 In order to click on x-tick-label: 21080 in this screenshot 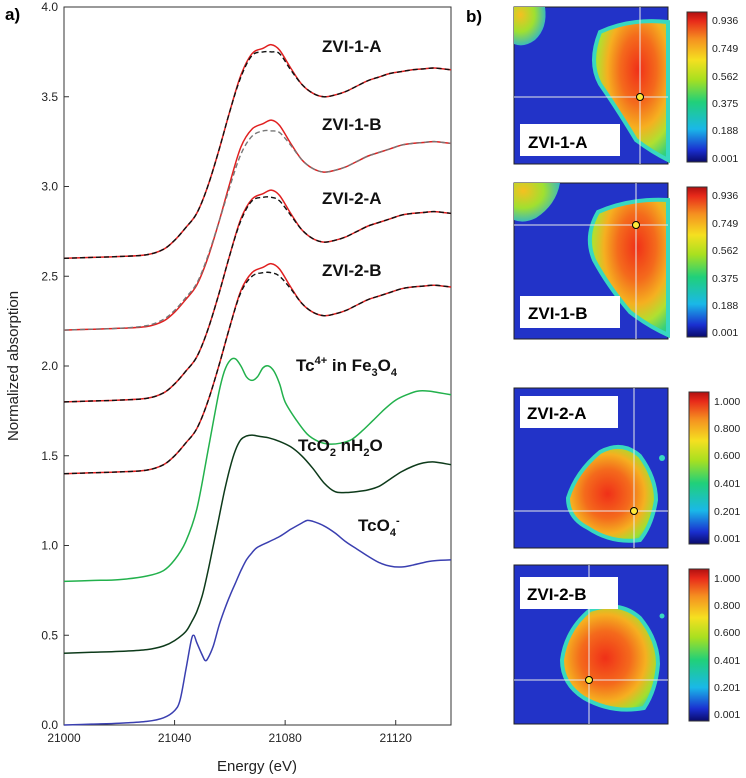, I will do `click(285, 738)`.